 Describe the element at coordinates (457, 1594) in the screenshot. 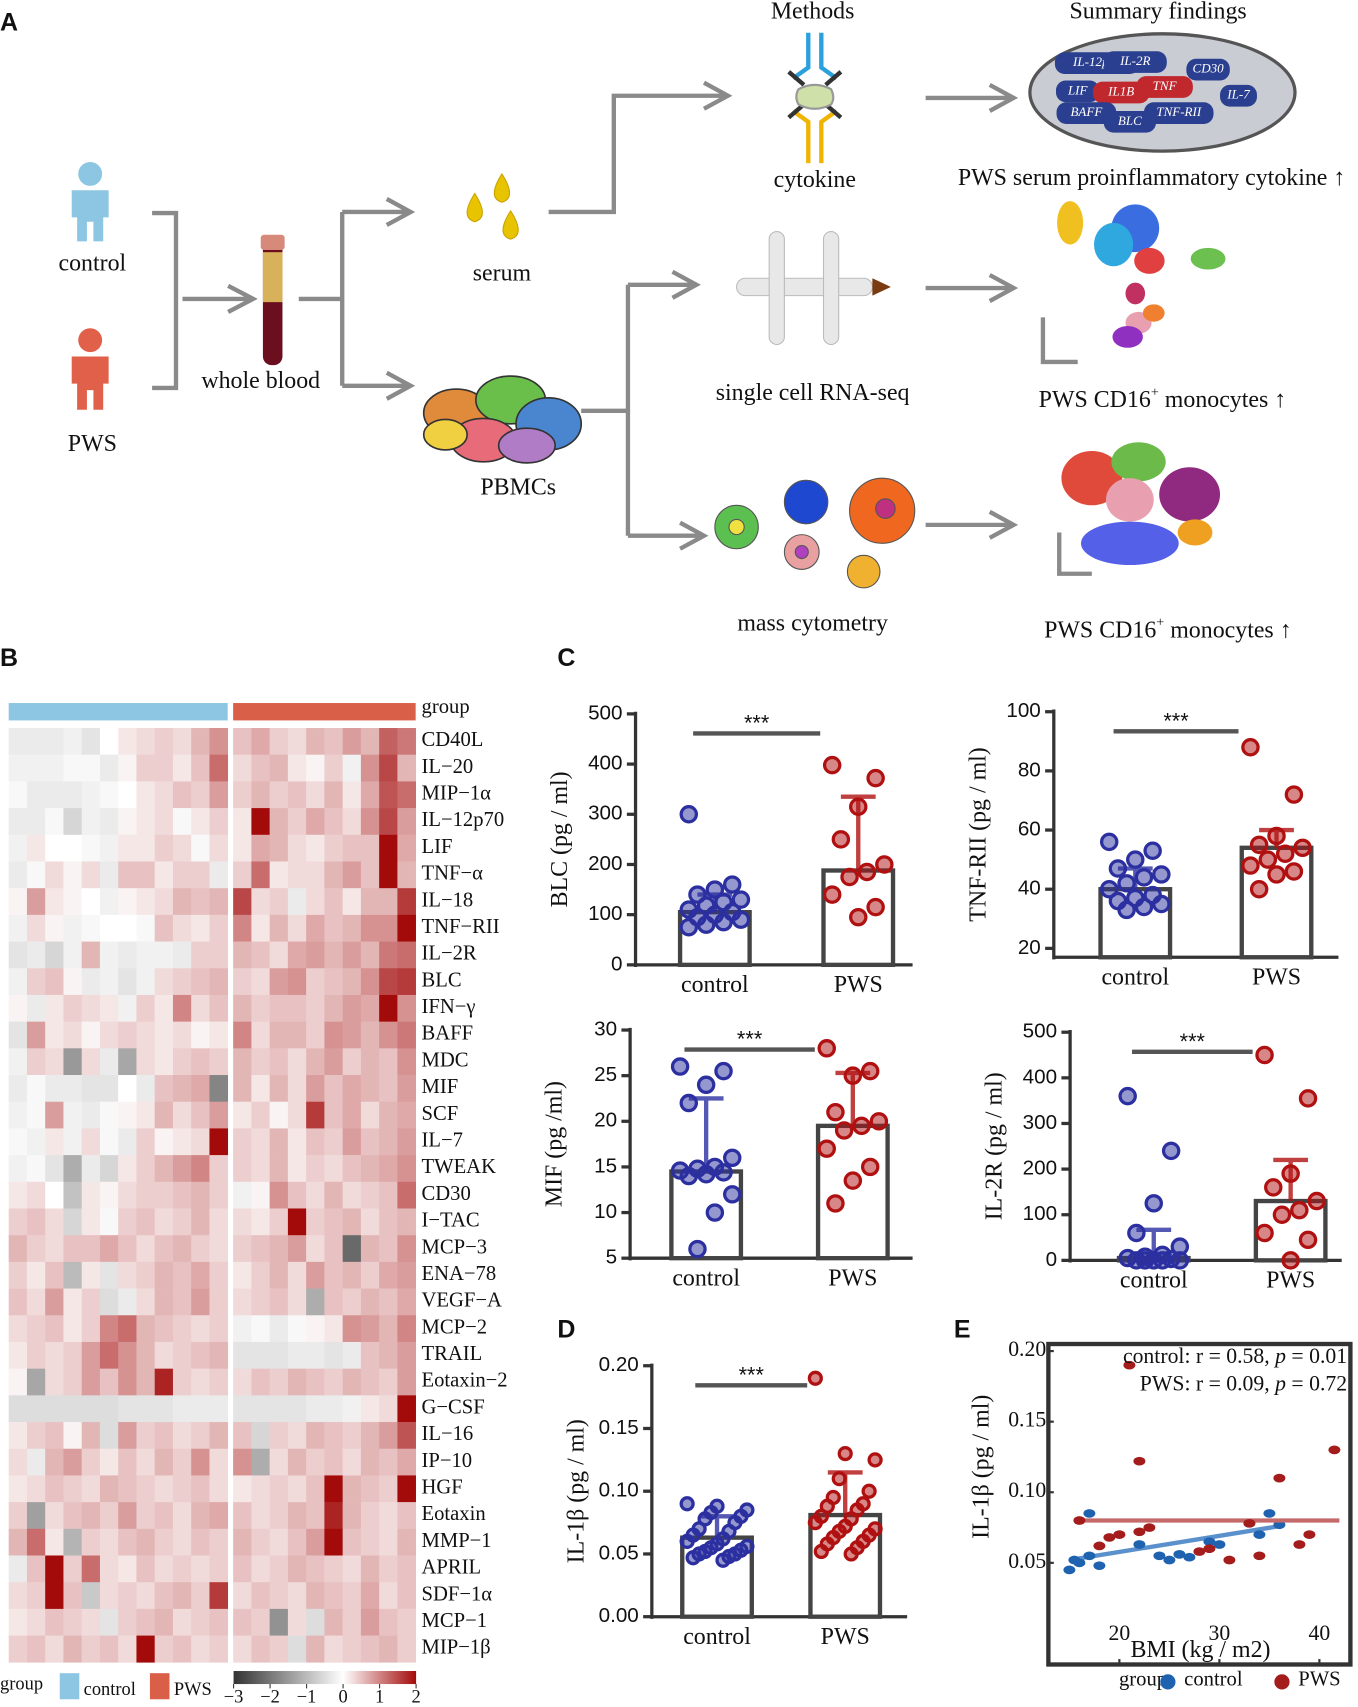

I see `row-label: SDF−1α` at that location.